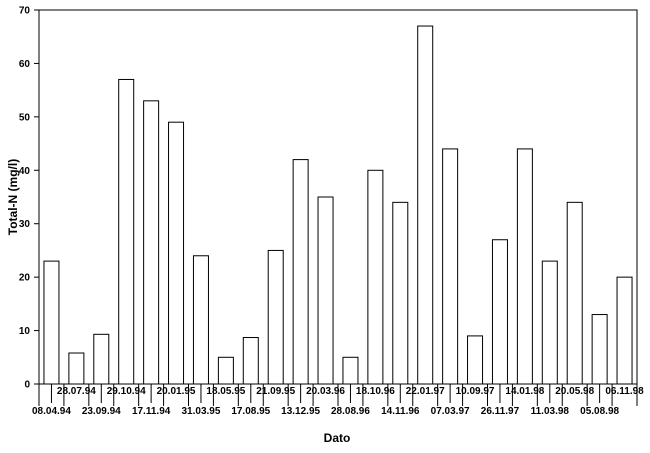 This screenshot has width=650, height=453. I want to click on x-tick-label: 06.11.98, so click(624, 391).